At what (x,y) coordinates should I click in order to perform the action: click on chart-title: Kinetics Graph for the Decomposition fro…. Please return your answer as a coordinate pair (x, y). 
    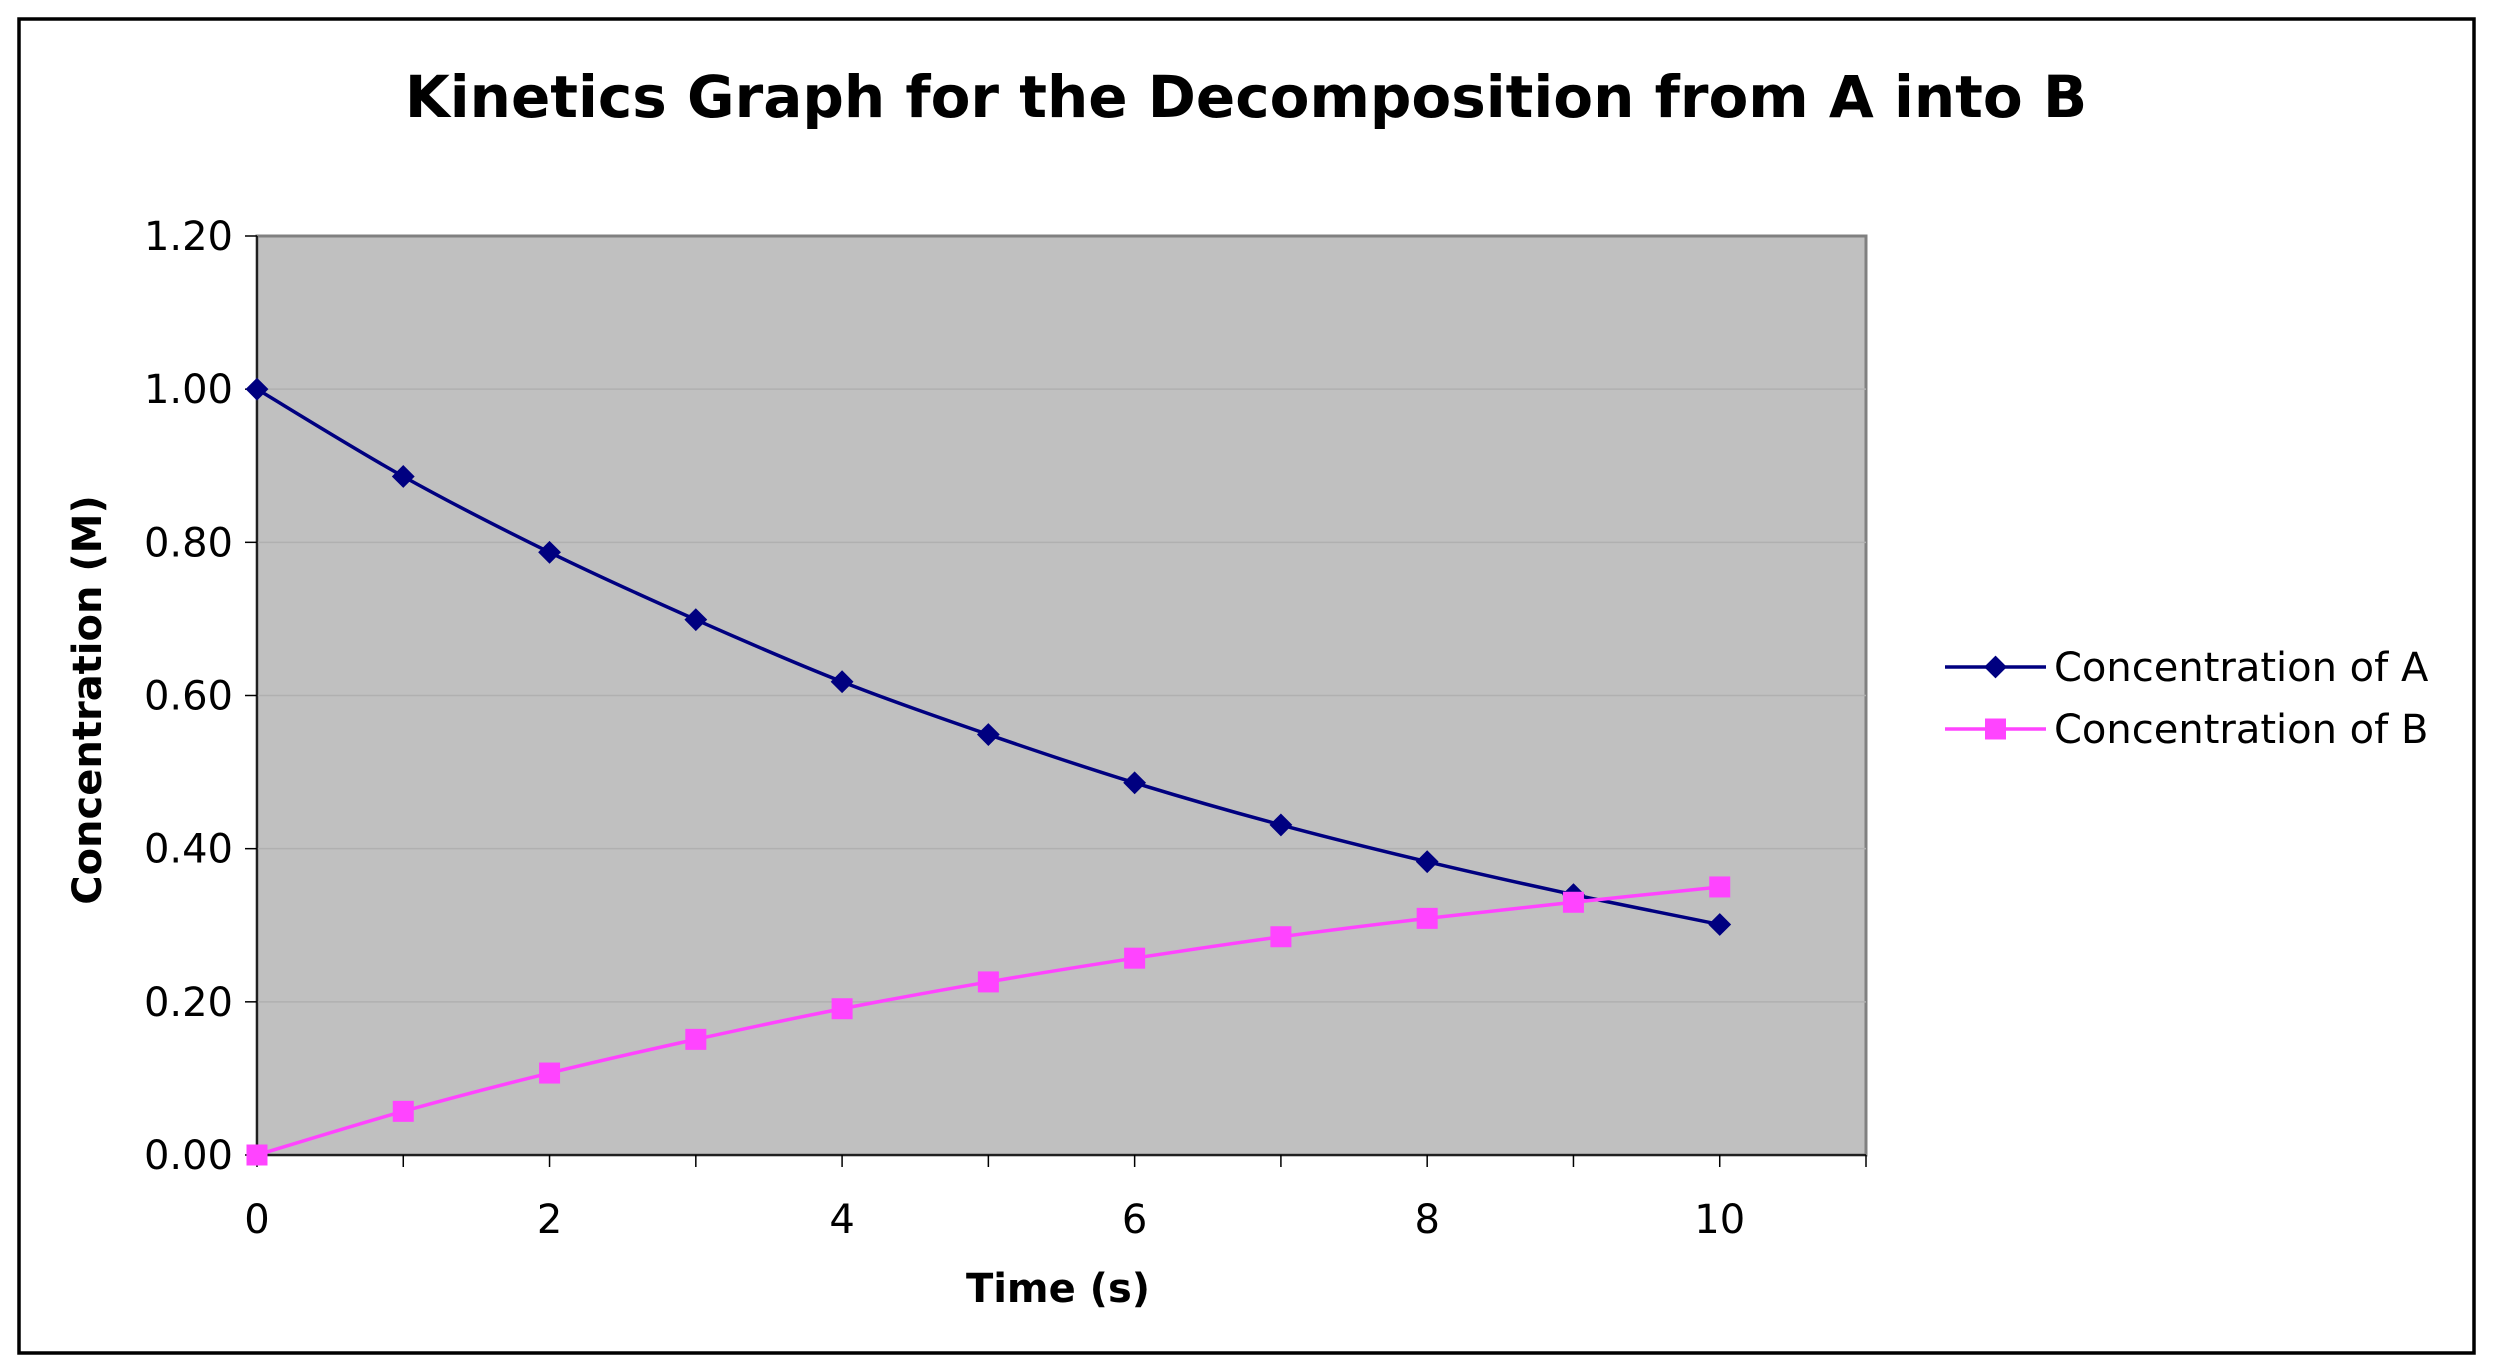
    Looking at the image, I should click on (1246, 97).